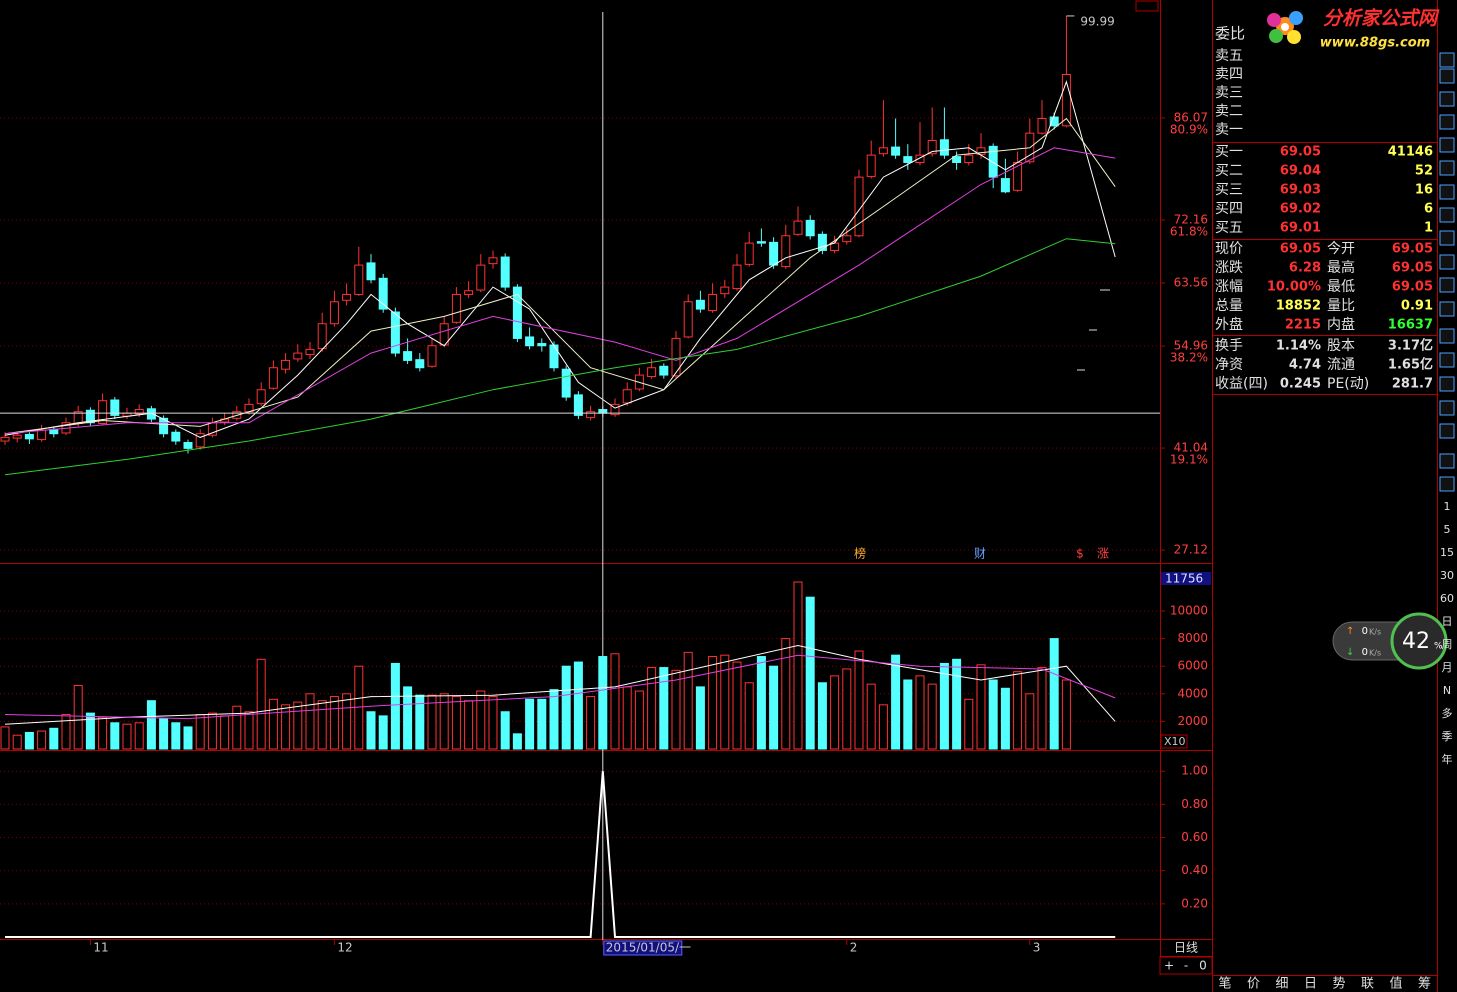 The width and height of the screenshot is (1457, 992). I want to click on stat-label: 现价, so click(1229, 249).